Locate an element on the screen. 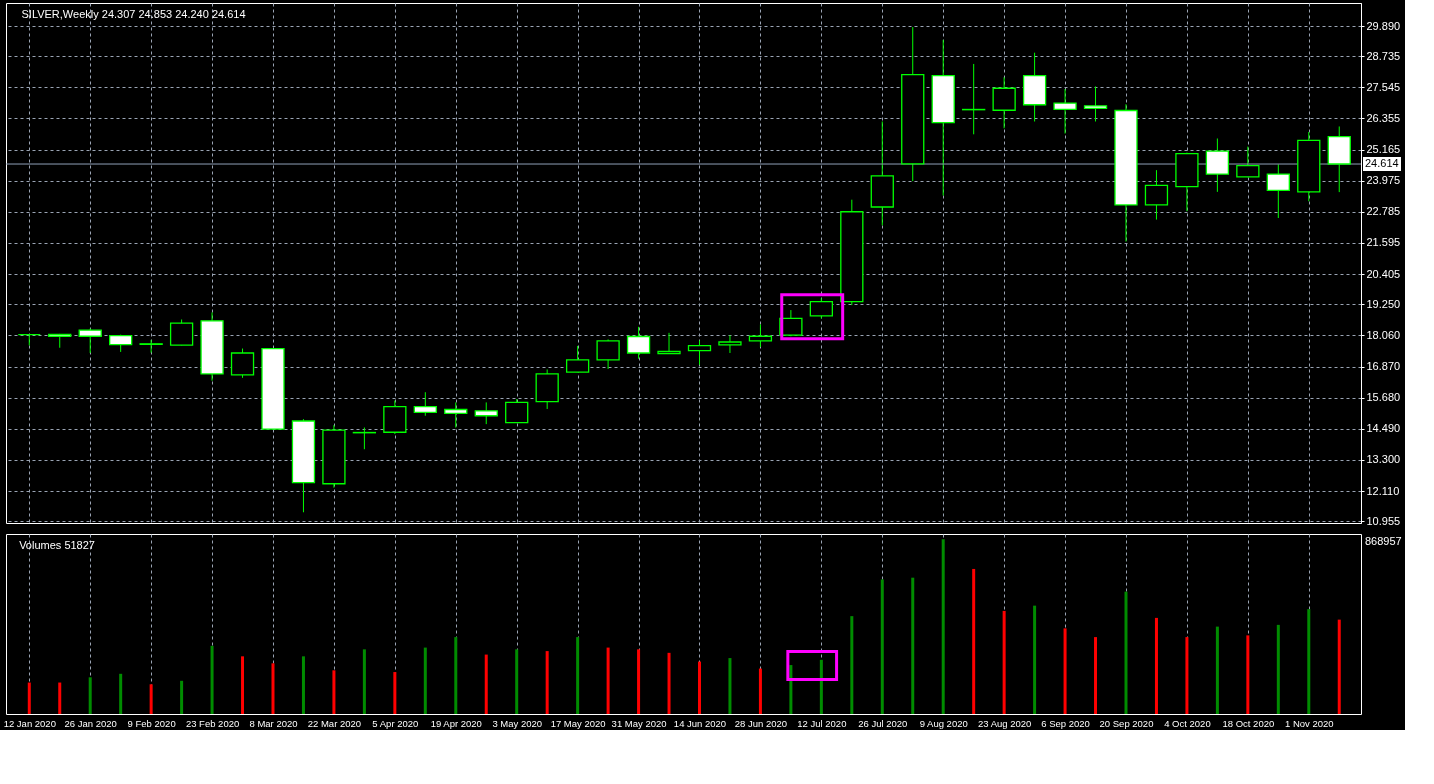  y-tick-label: 27.545 is located at coordinates (1383, 86).